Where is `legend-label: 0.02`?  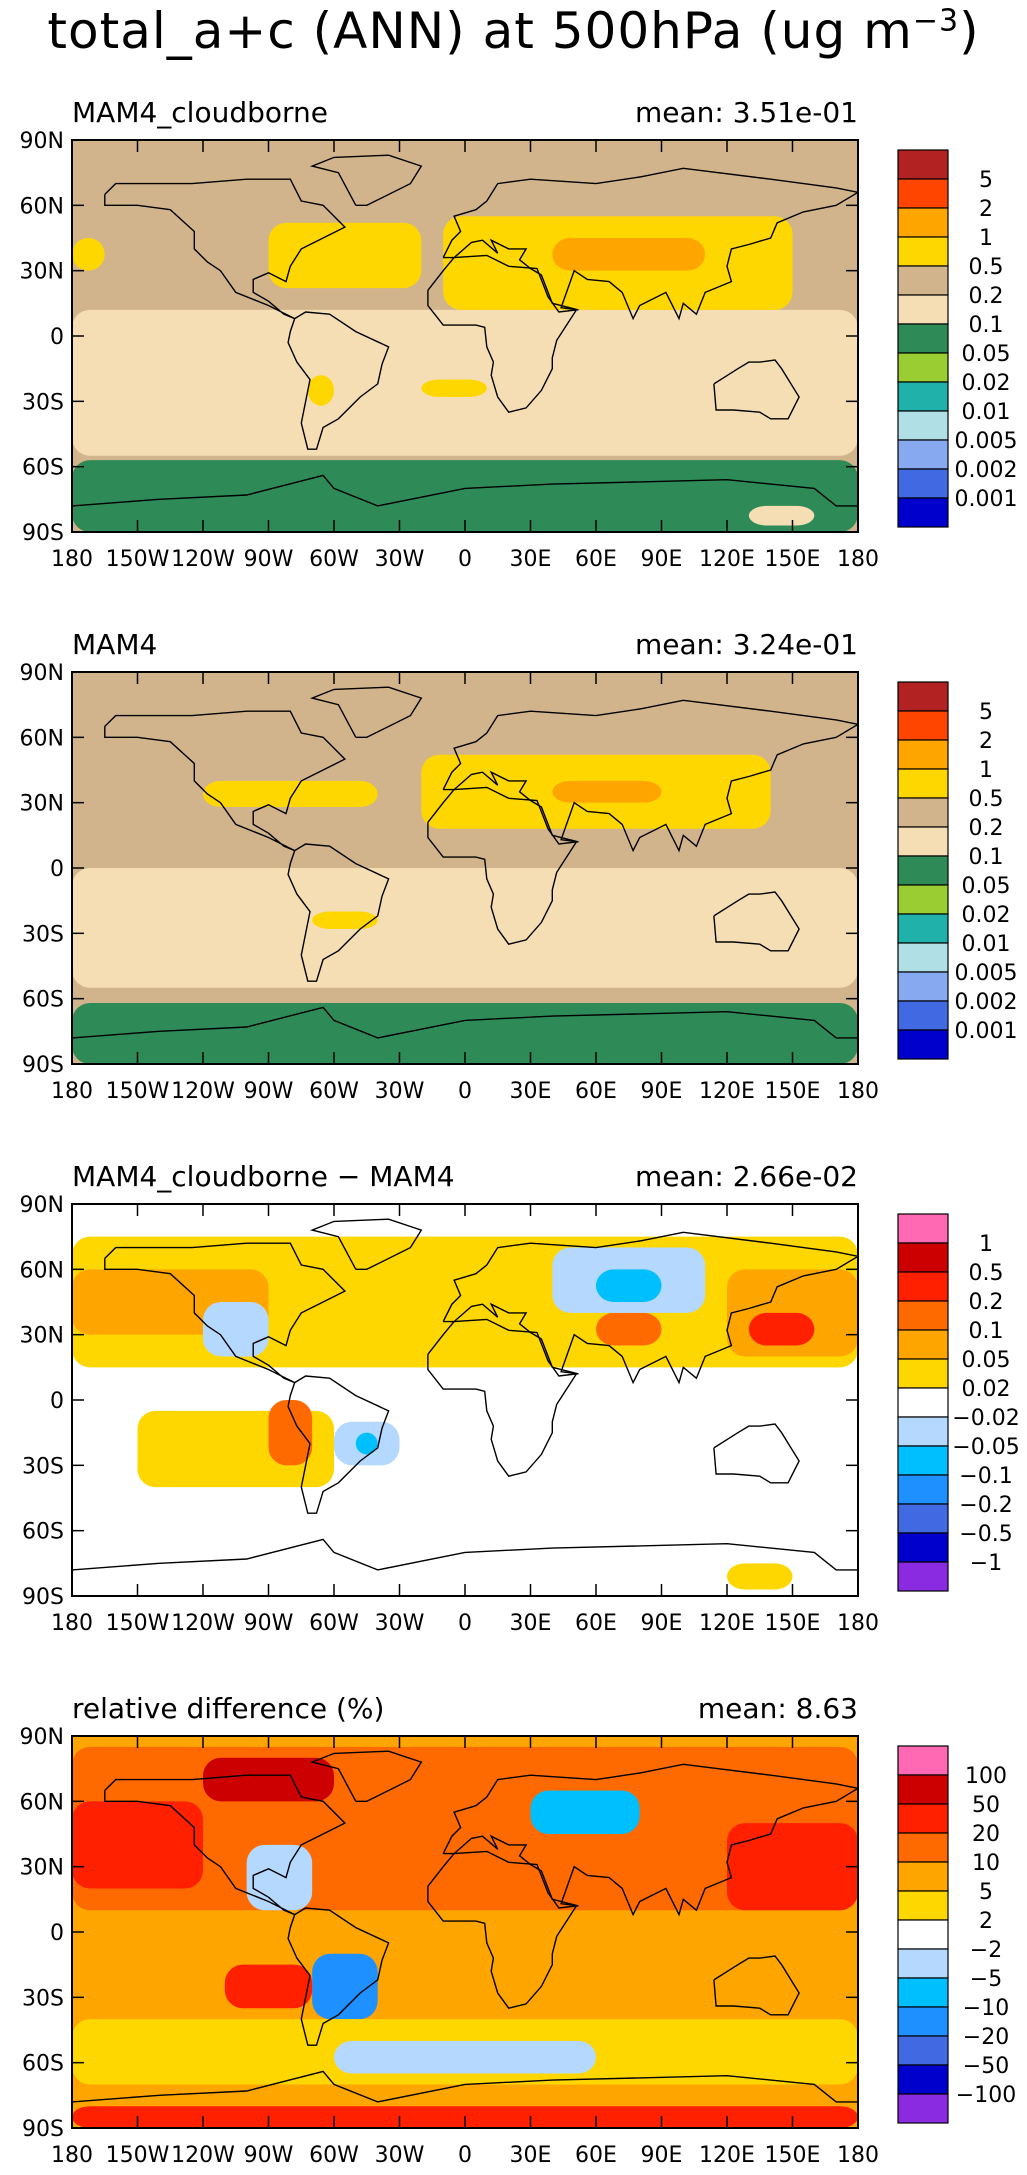
legend-label: 0.02 is located at coordinates (986, 383).